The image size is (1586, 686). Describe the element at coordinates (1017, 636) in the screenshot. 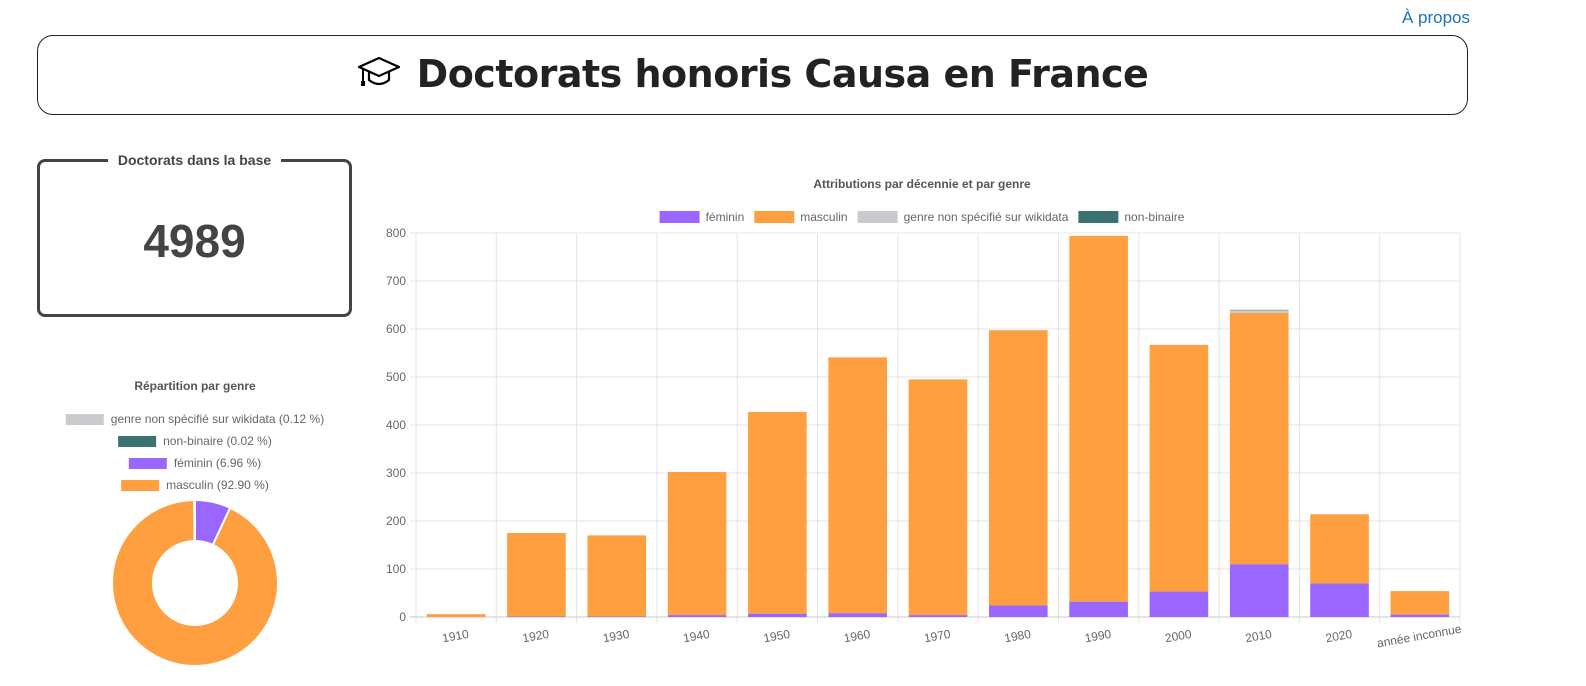

I see `x-tick-label: 1980` at that location.